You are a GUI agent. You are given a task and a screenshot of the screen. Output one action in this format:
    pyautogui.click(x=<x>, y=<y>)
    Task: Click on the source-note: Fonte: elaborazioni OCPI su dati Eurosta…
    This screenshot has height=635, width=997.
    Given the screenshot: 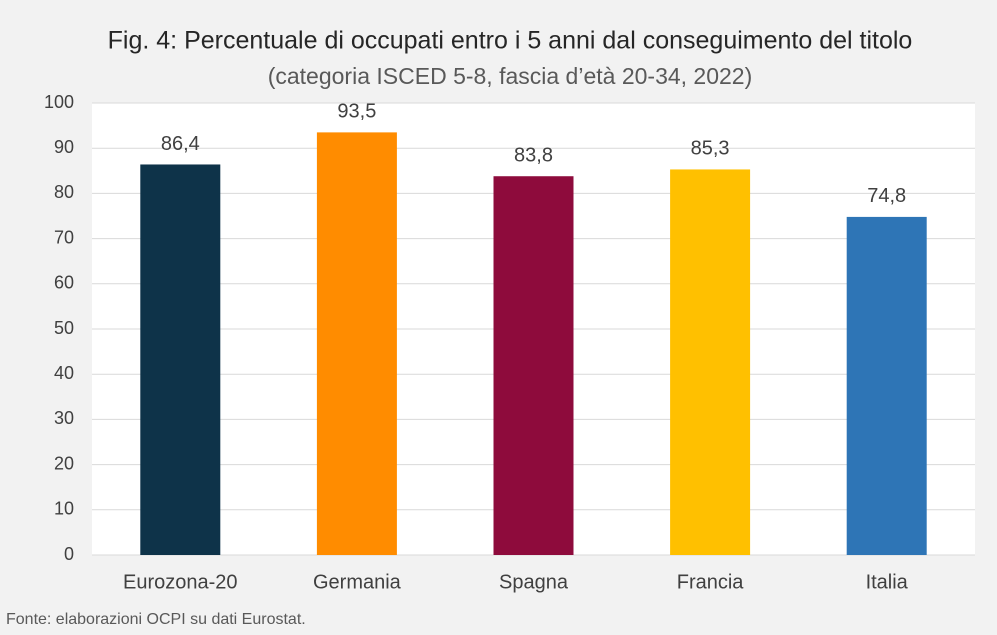 What is the action you would take?
    pyautogui.click(x=156, y=619)
    